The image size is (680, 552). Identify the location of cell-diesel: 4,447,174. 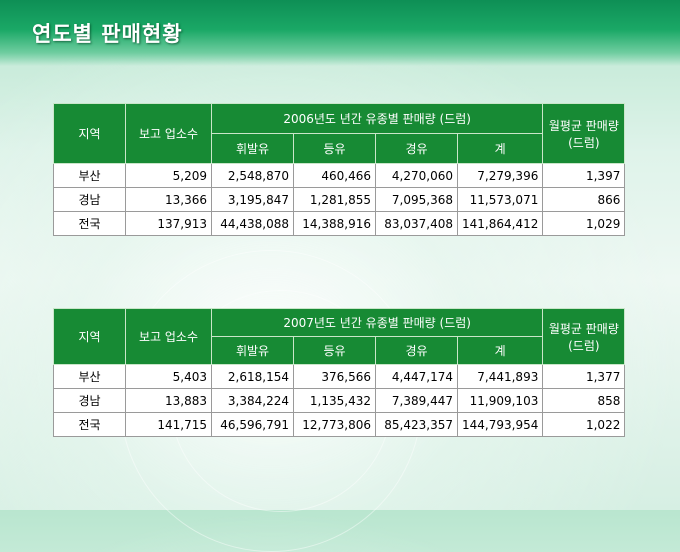
(416, 376).